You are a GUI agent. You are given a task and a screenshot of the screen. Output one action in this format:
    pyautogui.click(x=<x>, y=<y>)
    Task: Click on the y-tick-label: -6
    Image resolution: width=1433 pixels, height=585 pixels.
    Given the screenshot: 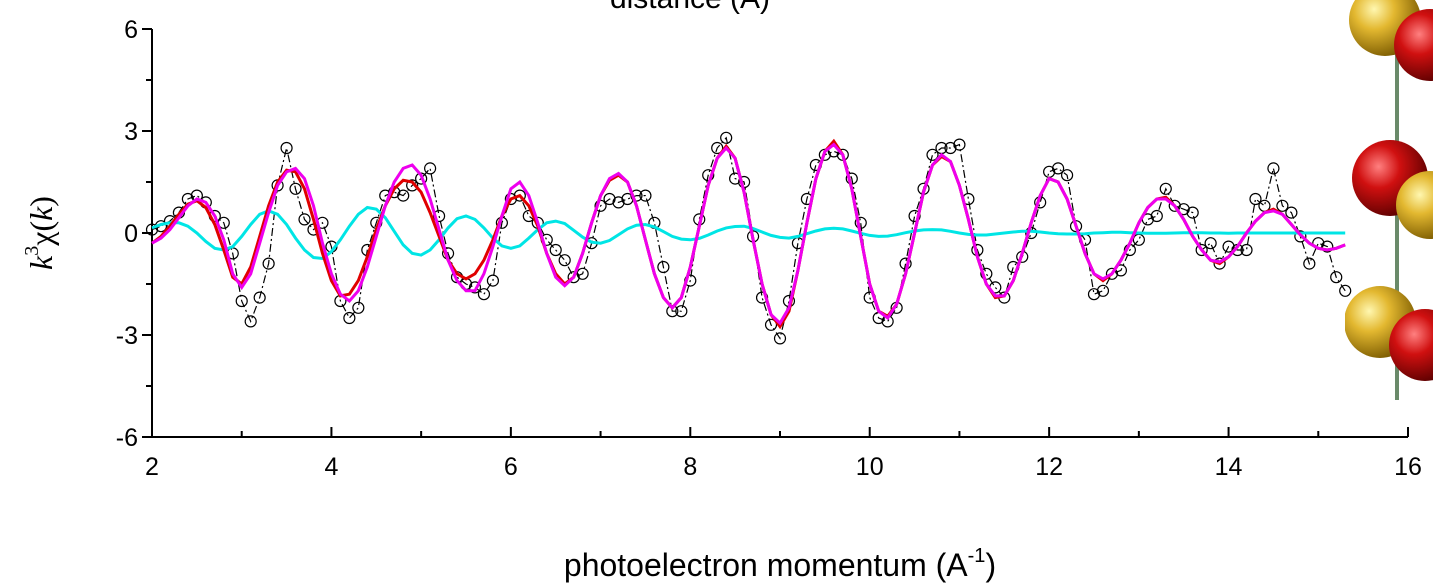 What is the action you would take?
    pyautogui.click(x=127, y=438)
    